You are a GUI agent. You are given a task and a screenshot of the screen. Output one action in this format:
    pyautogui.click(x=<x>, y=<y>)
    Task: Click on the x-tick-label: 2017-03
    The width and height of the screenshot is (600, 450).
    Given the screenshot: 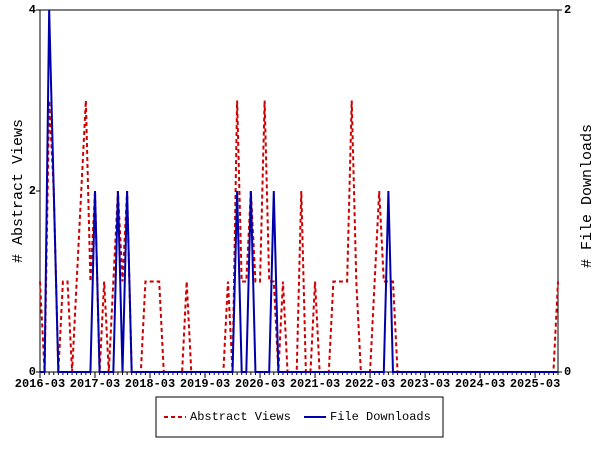 What is the action you would take?
    pyautogui.click(x=95, y=384)
    